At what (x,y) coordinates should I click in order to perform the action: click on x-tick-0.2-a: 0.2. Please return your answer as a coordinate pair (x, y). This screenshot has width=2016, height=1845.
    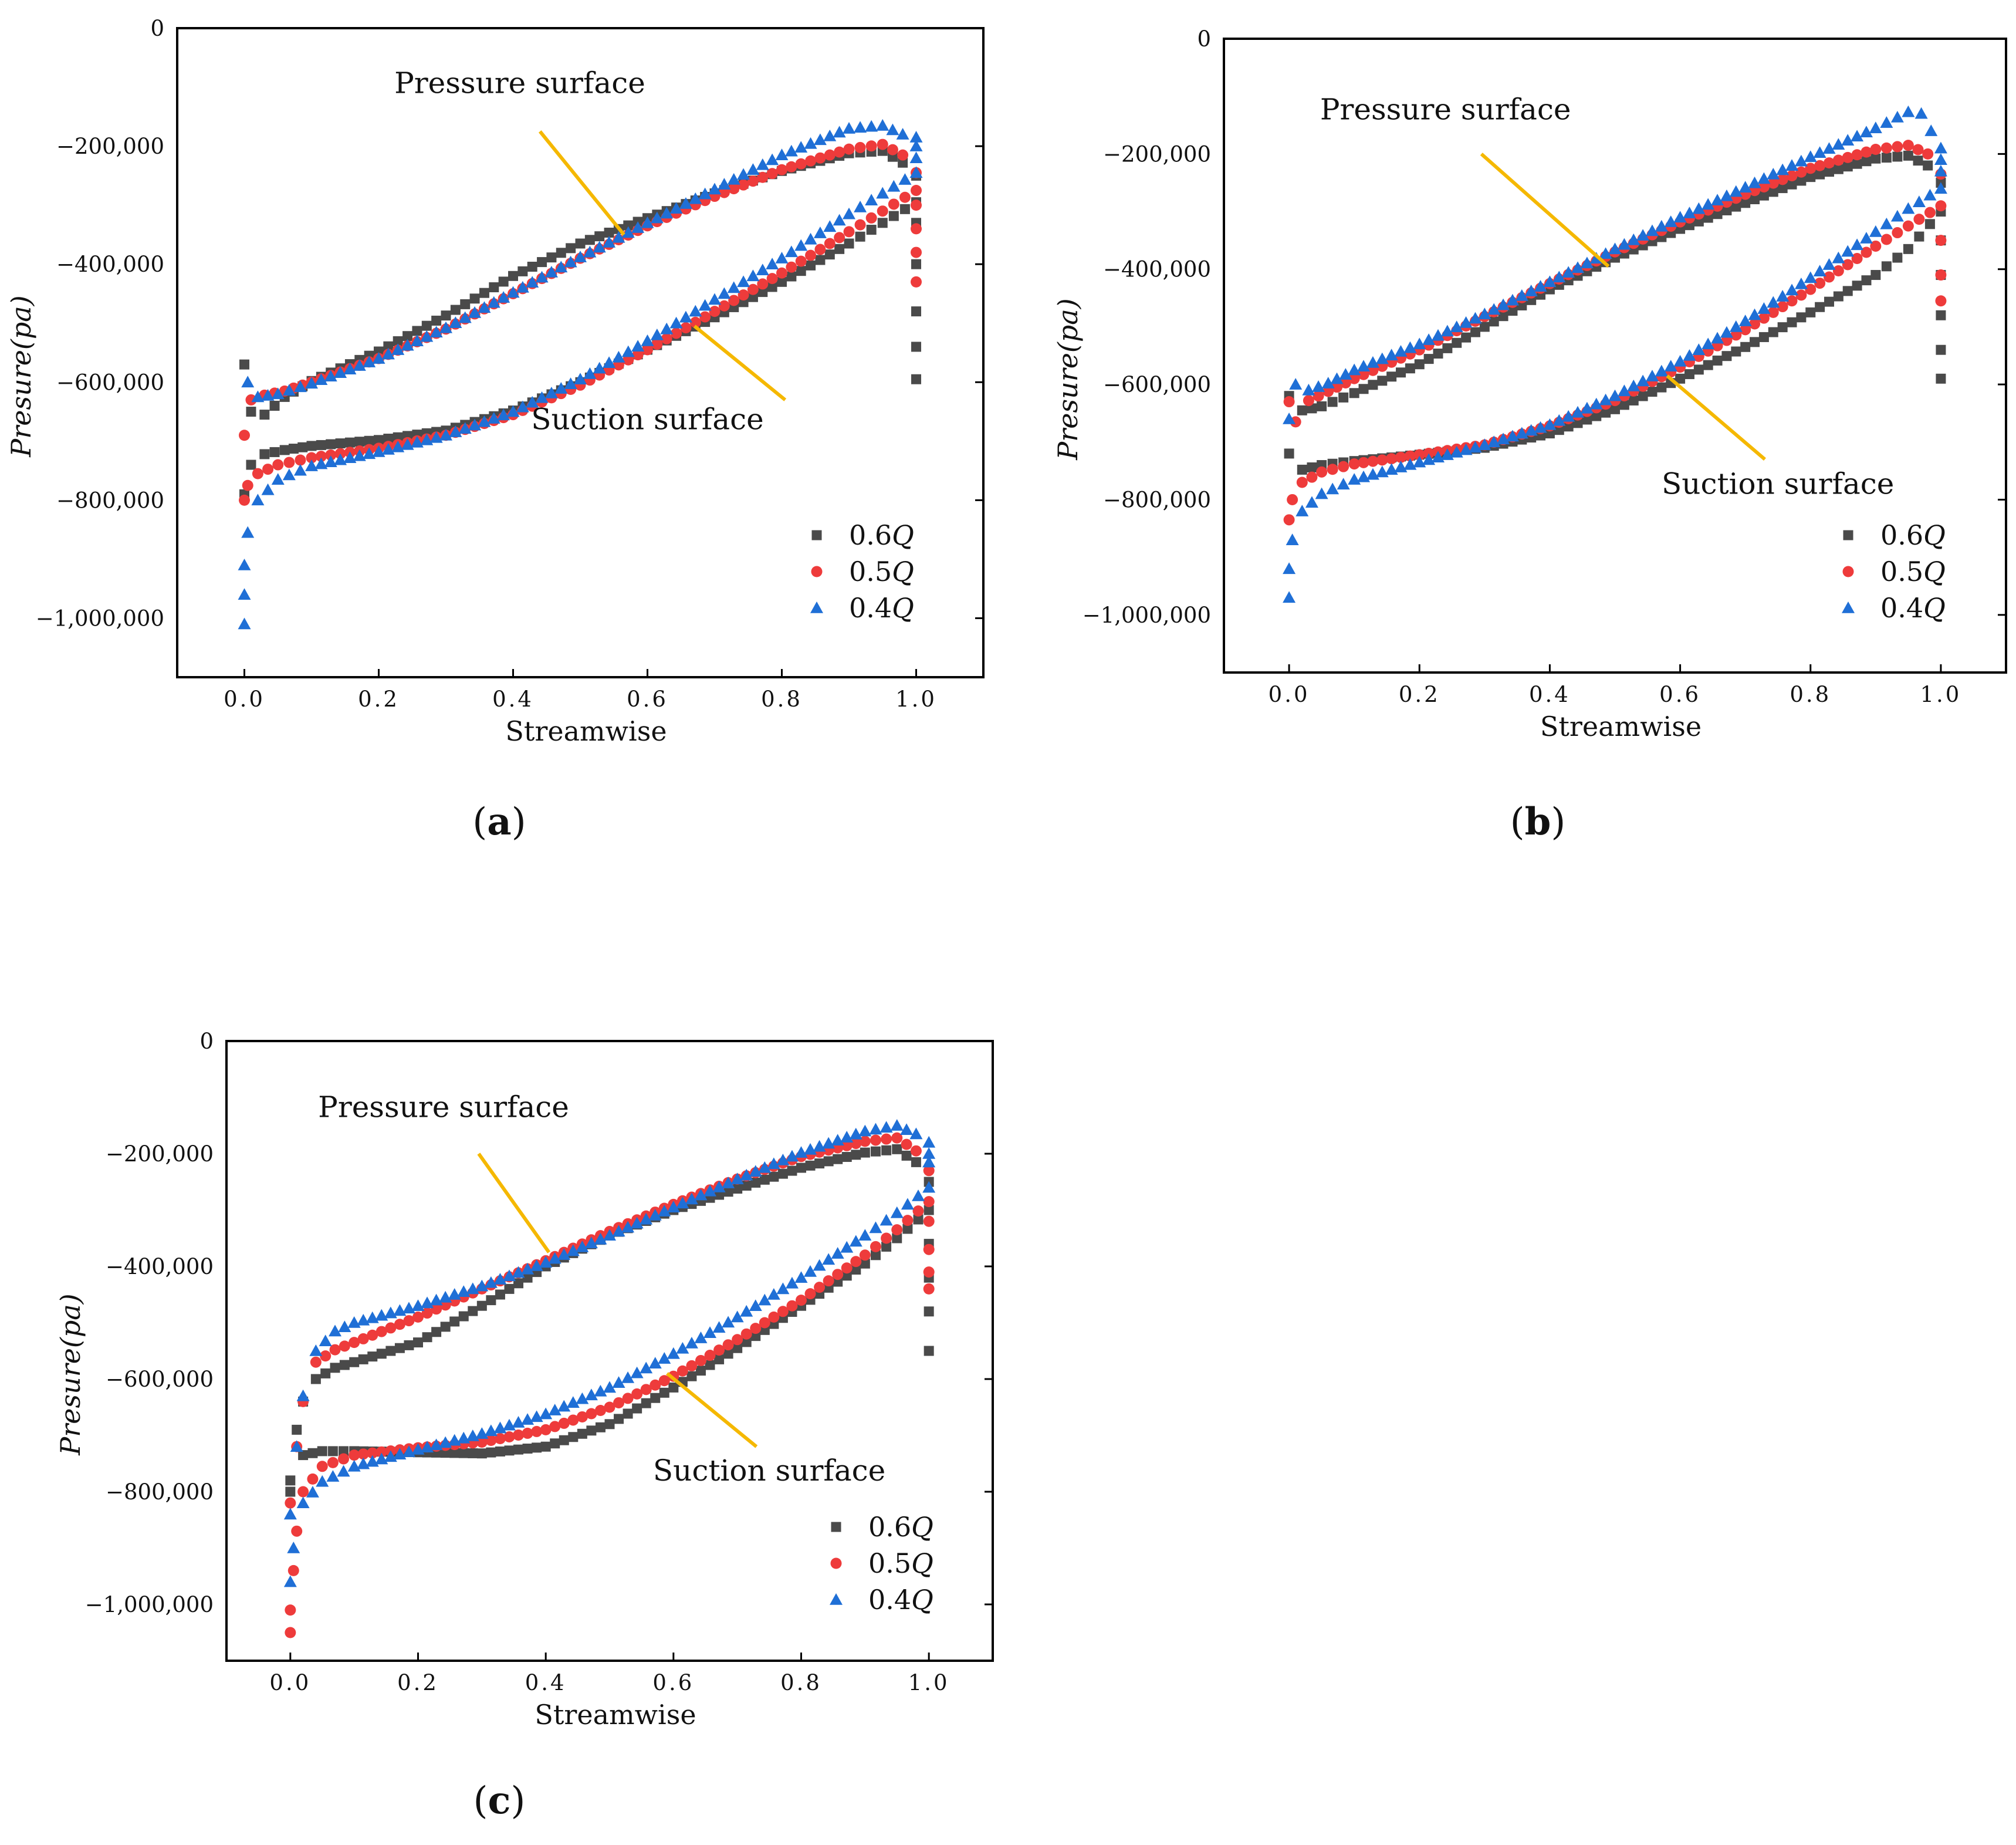
    Looking at the image, I should click on (377, 691).